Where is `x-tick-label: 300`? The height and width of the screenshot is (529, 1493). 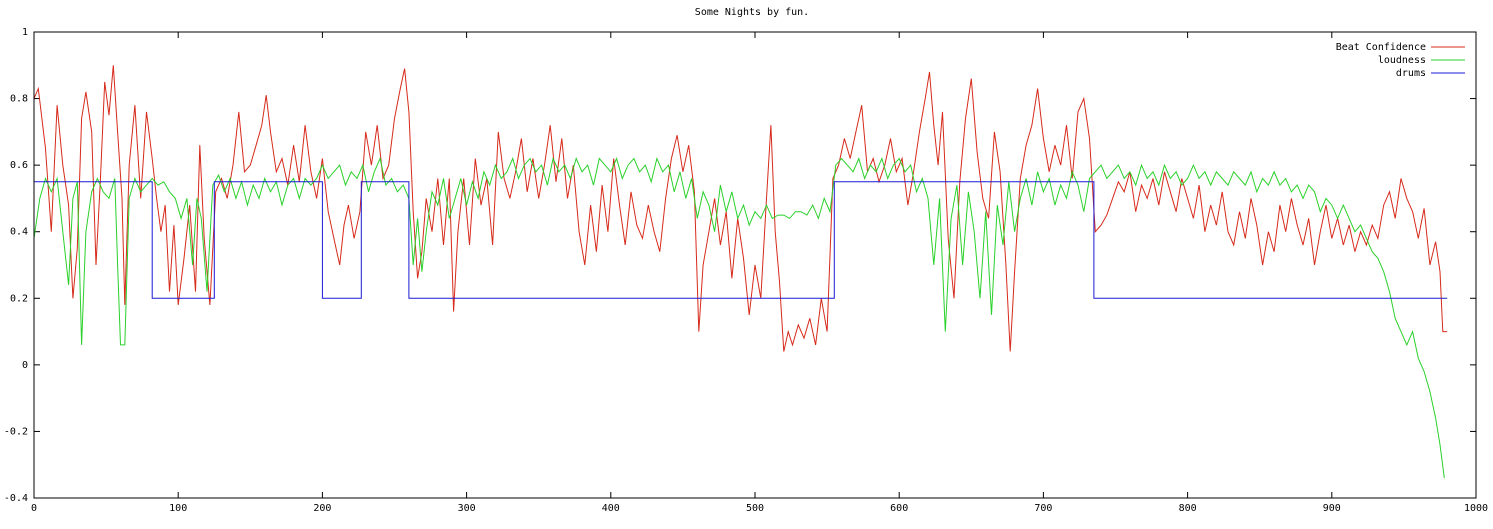
x-tick-label: 300 is located at coordinates (467, 508).